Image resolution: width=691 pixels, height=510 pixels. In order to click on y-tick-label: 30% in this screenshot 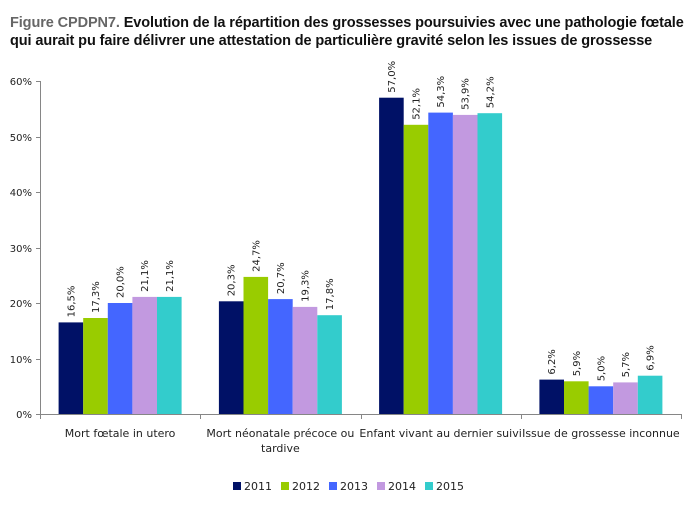, I will do `click(21, 249)`.